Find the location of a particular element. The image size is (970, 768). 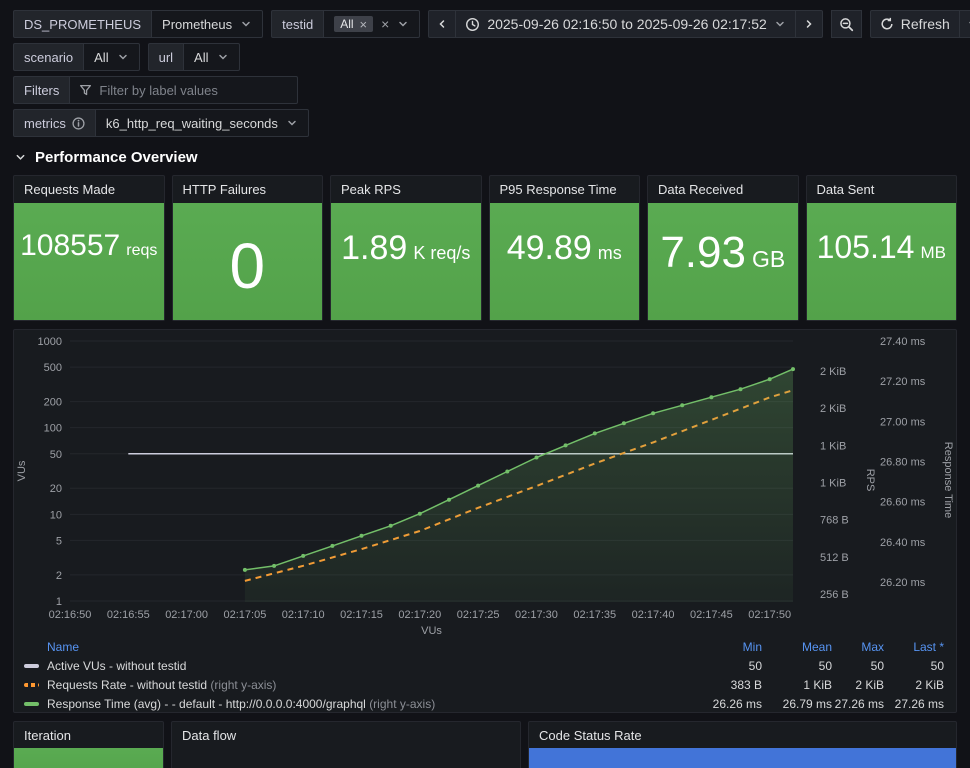

url-picker: url All is located at coordinates (193, 57).